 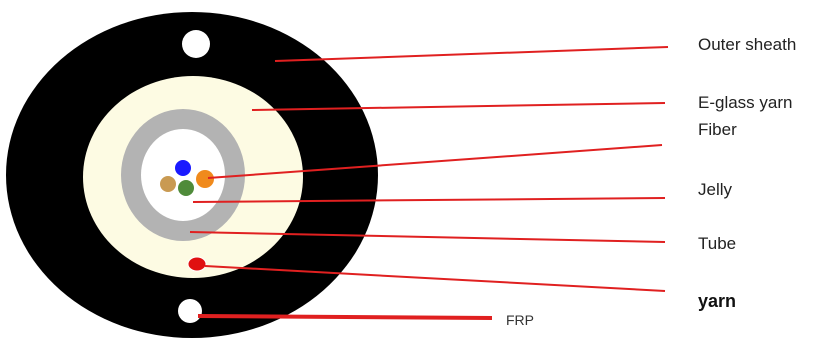 I want to click on label-eglass-yarn: E-glass yarn, so click(x=745, y=102).